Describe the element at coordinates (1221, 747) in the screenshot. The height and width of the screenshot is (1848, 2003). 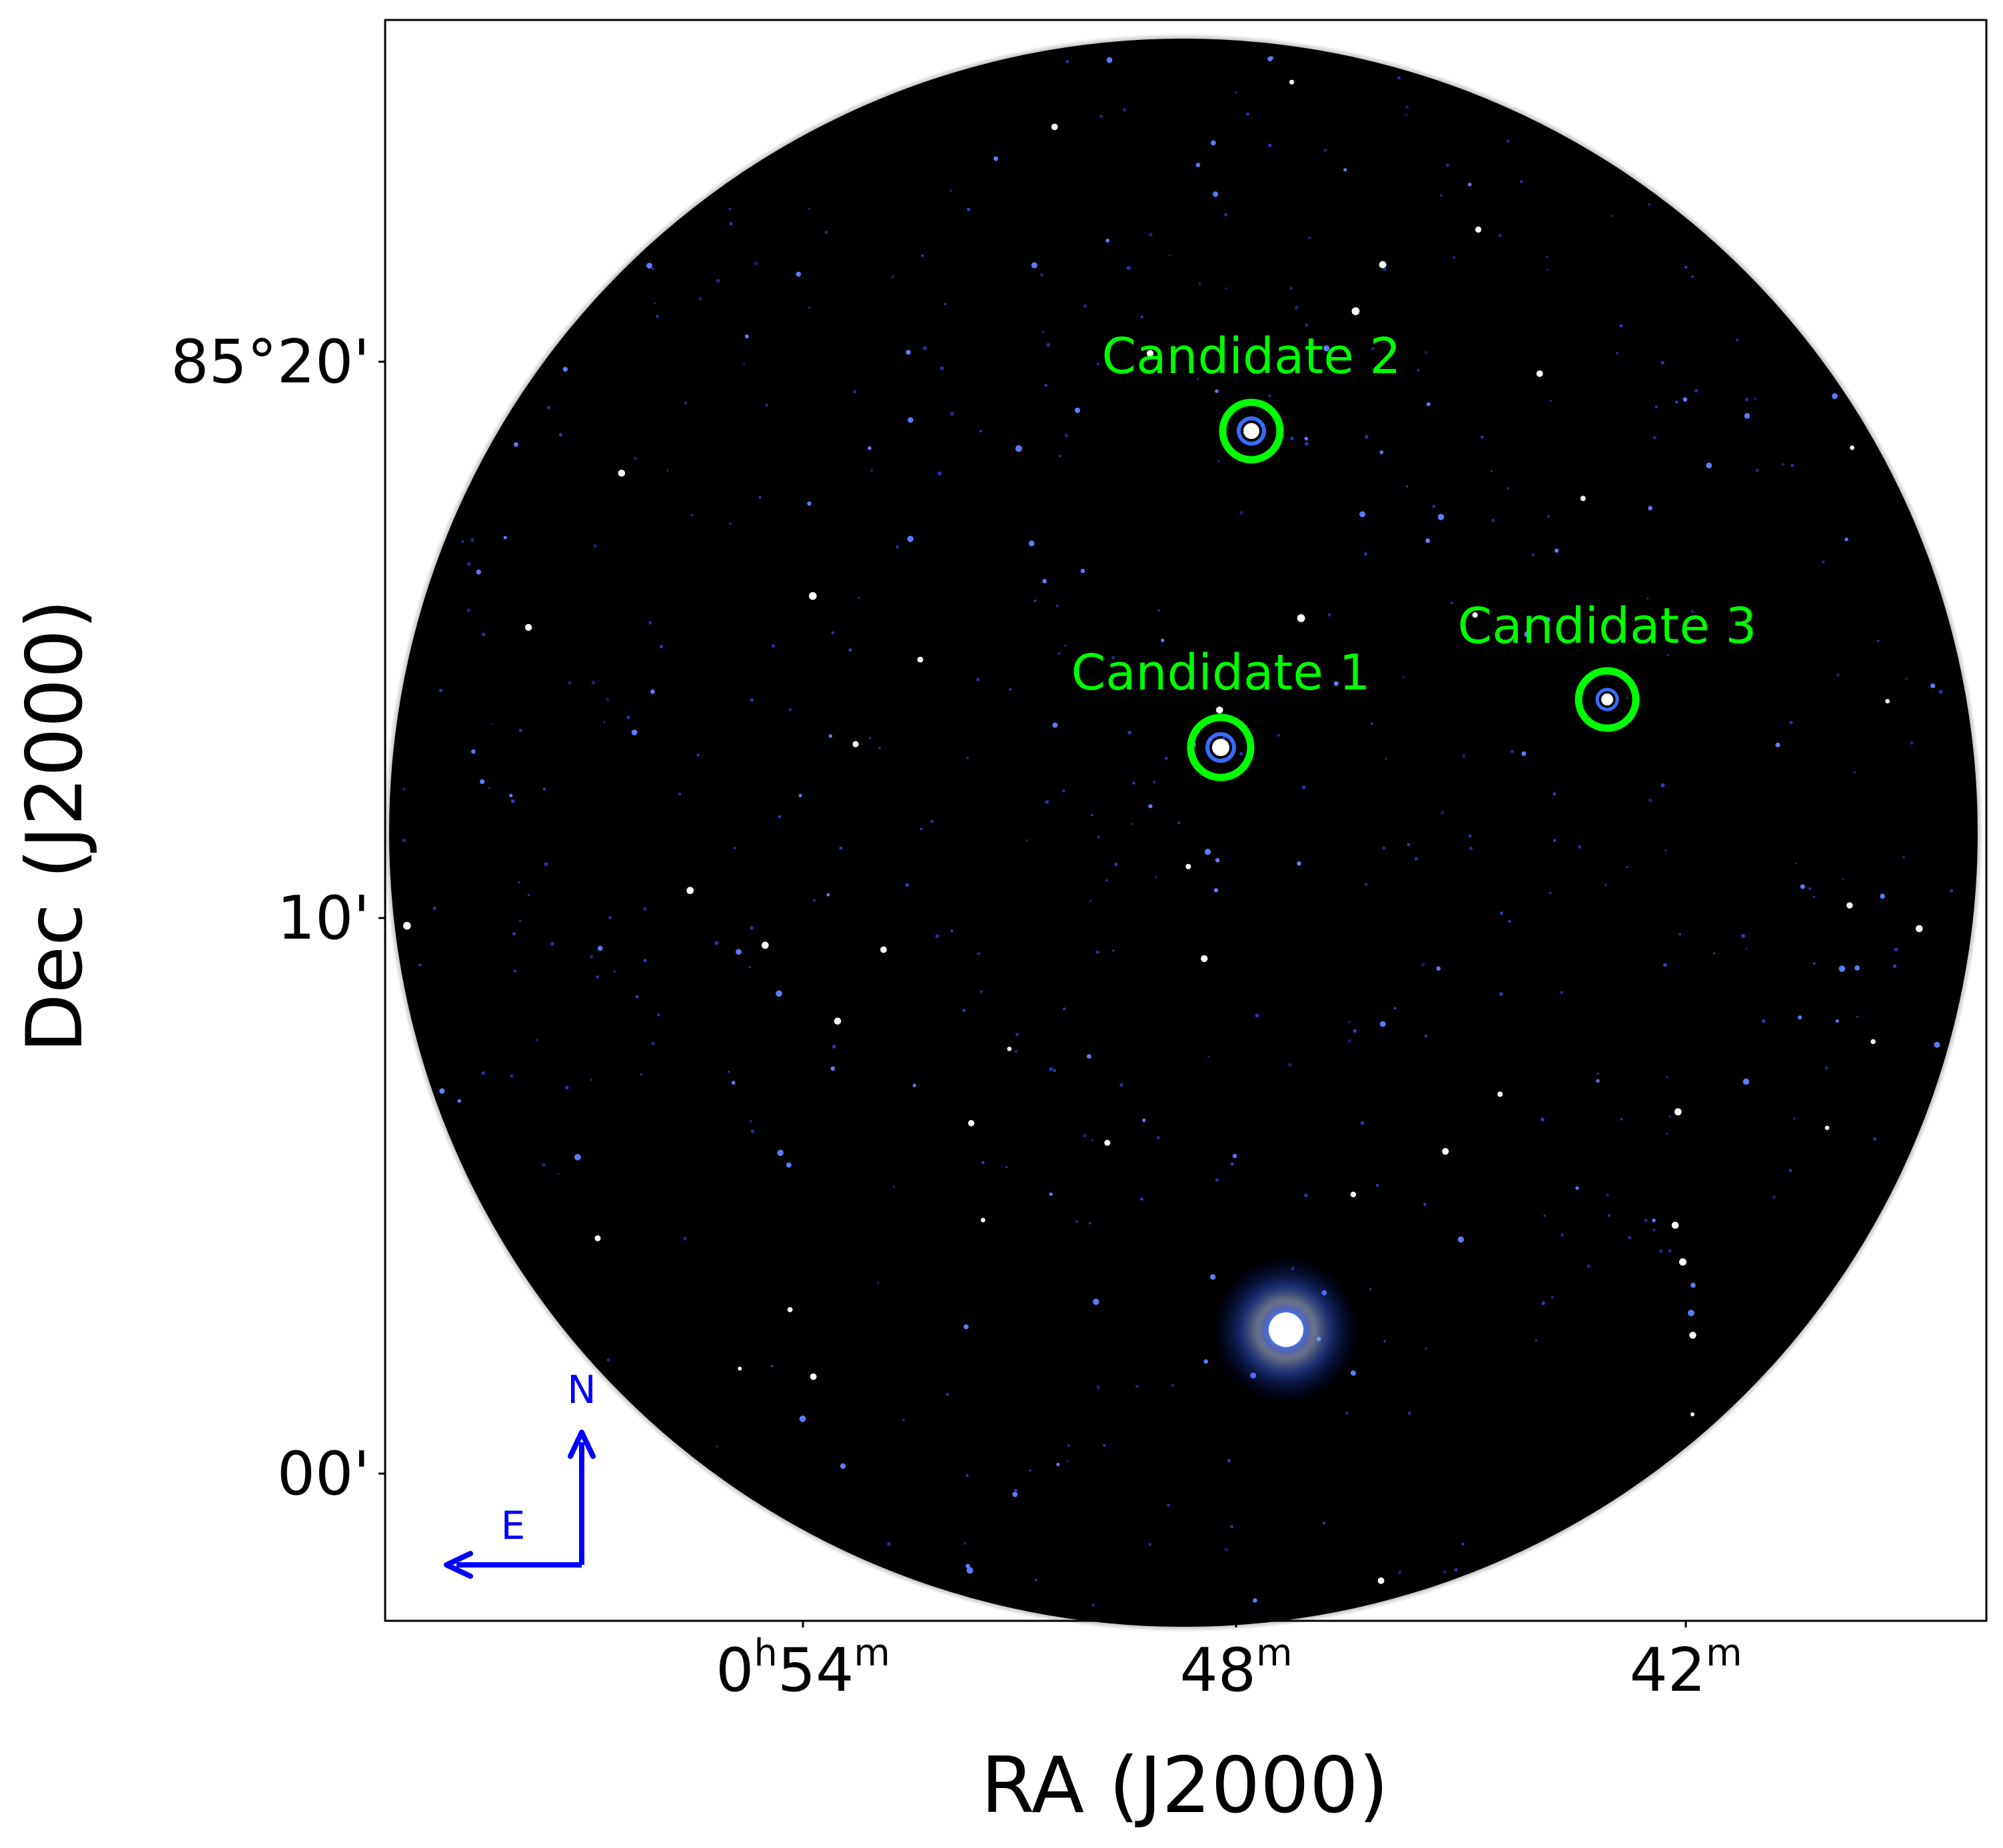
I see `candidate-1-marker` at that location.